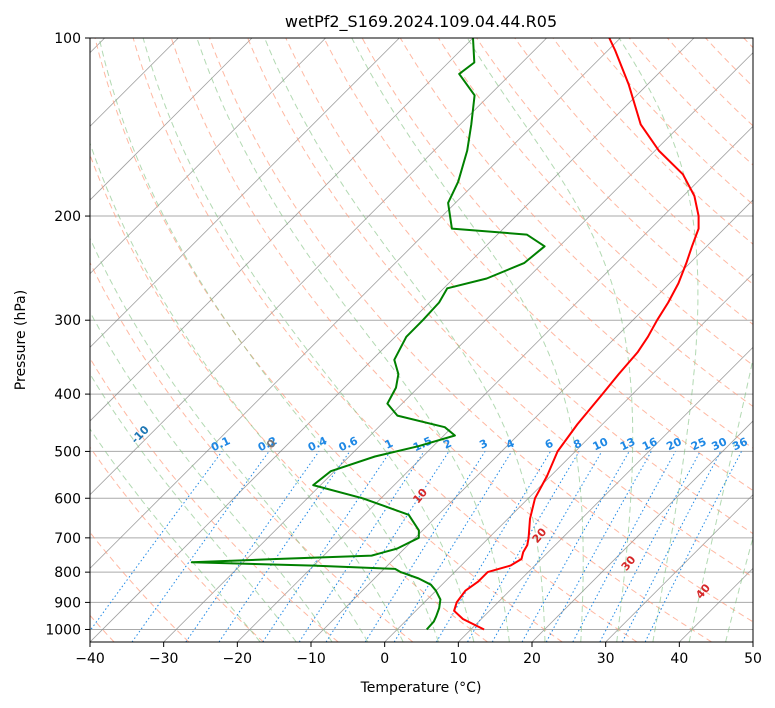  Describe the element at coordinates (483, 444) in the screenshot. I see `mixing-ratio-label: 3` at that location.